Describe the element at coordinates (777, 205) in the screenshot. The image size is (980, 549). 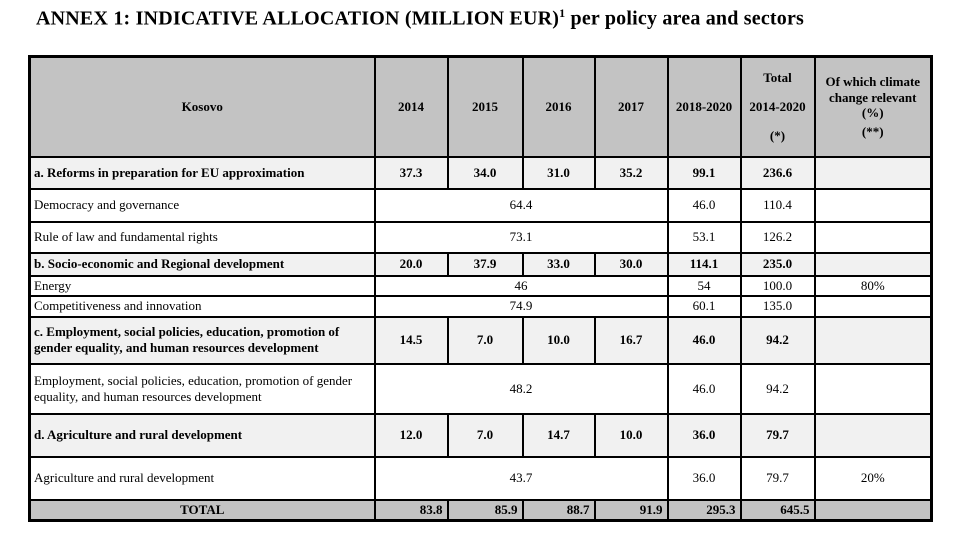
I see `cell-total: 110.4` at that location.